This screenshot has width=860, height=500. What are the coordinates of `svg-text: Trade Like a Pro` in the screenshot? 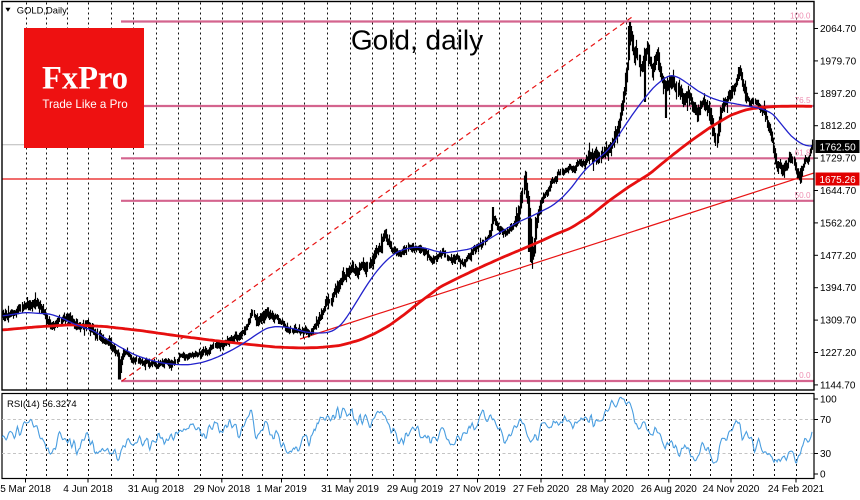 It's located at (84, 104).